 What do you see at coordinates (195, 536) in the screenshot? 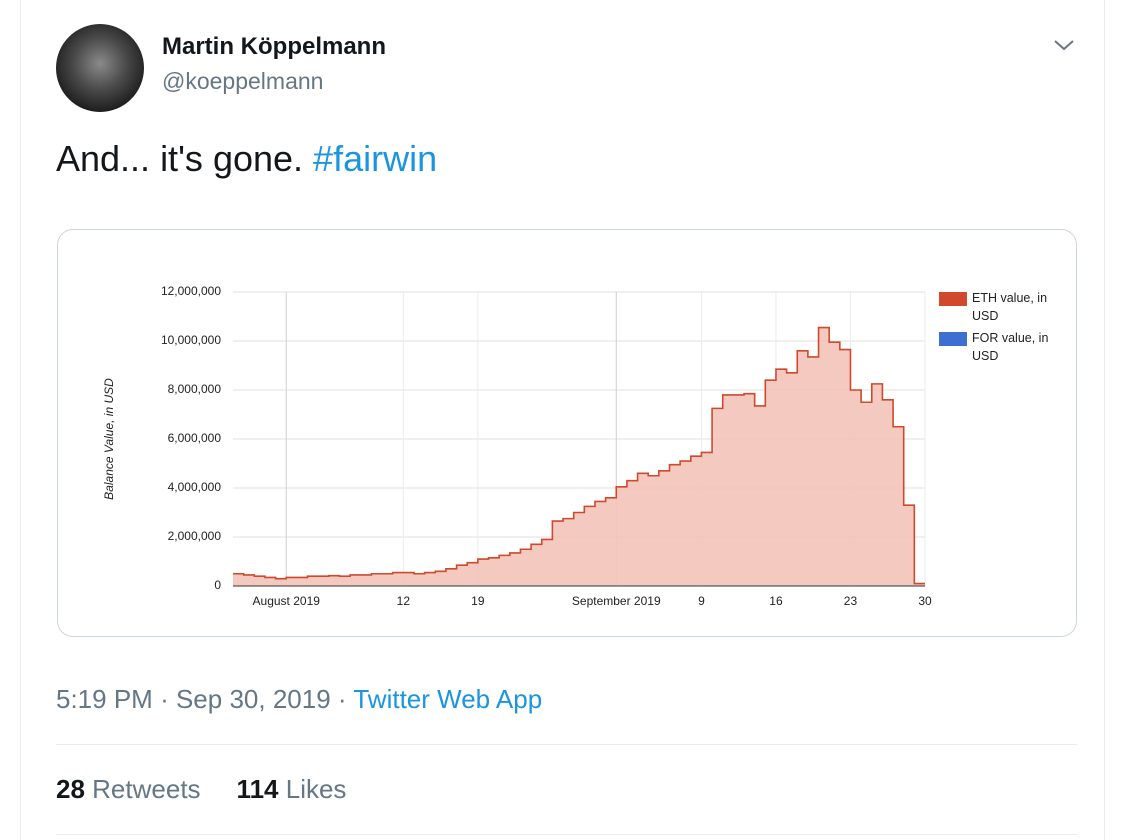
I see `y-tick-label: 2,000,000` at bounding box center [195, 536].